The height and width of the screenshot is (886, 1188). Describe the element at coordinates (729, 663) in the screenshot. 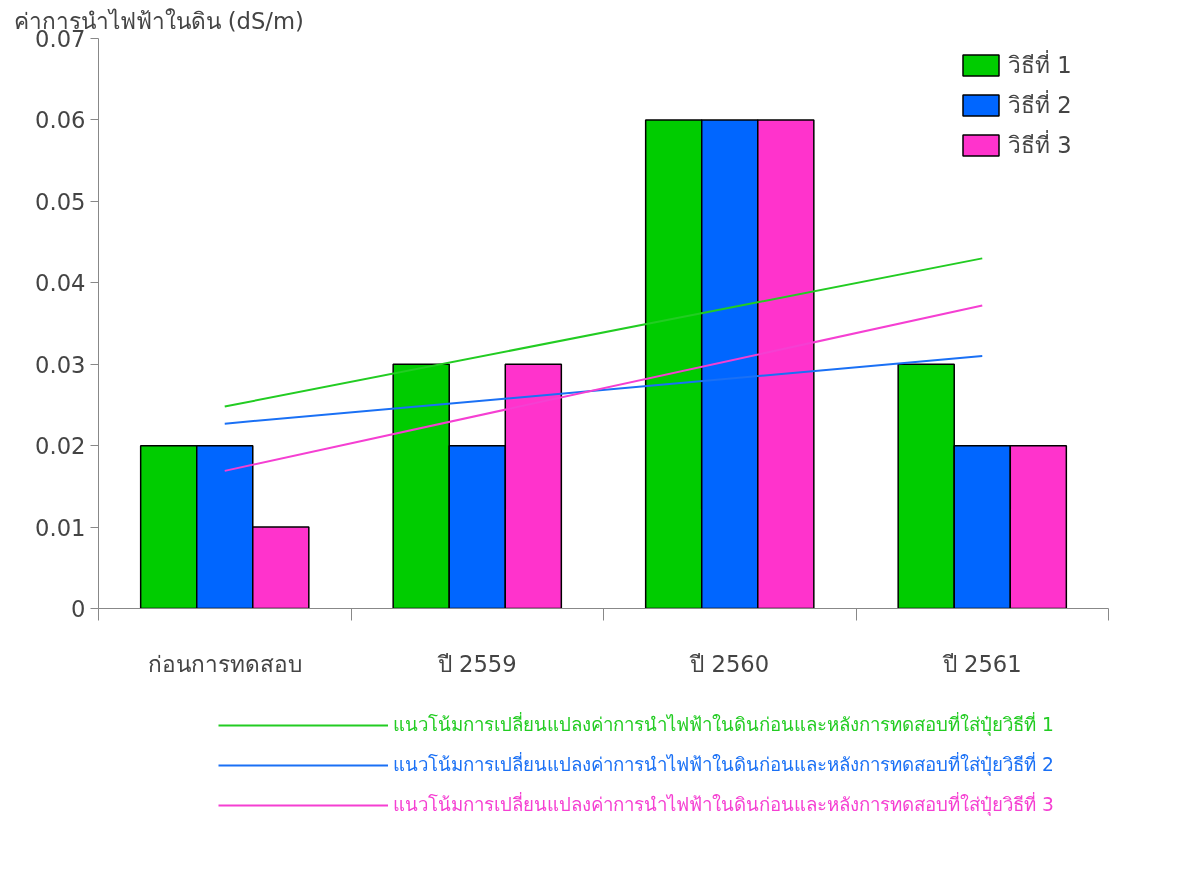

I see `x-tick-label: ปี 2560` at that location.